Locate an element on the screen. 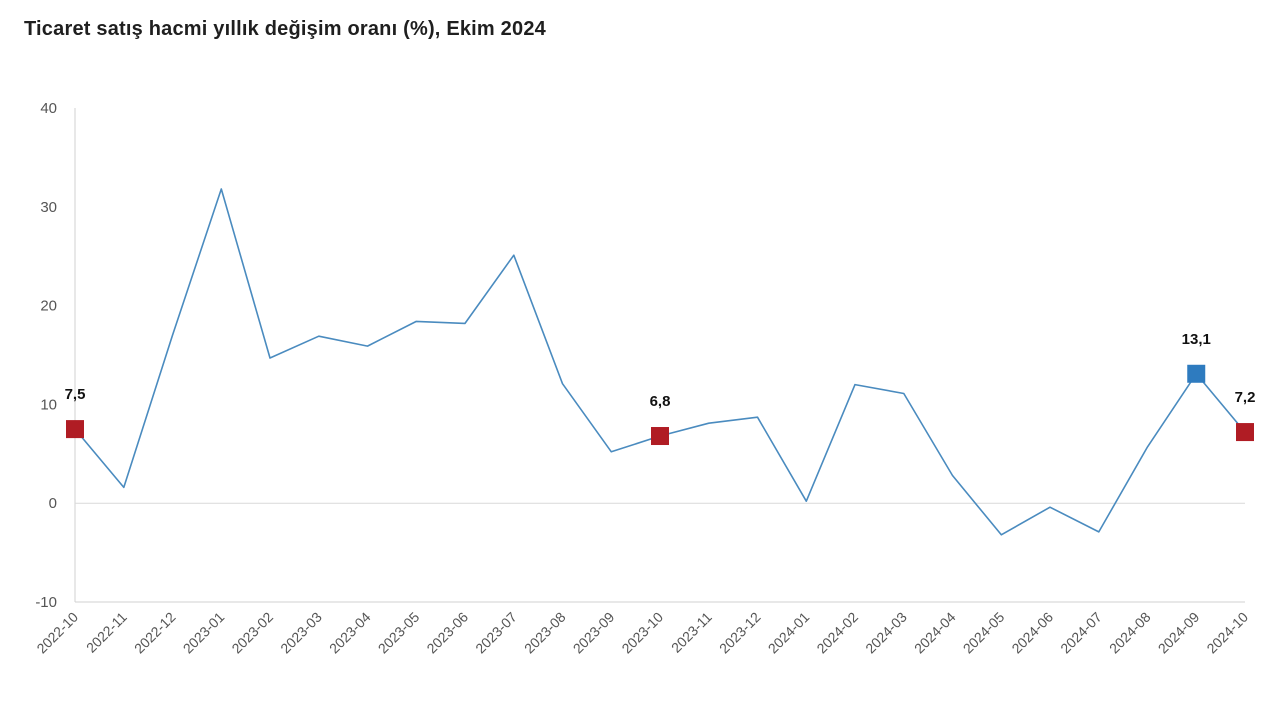 The width and height of the screenshot is (1280, 720). data-label: 7,2 is located at coordinates (1245, 397).